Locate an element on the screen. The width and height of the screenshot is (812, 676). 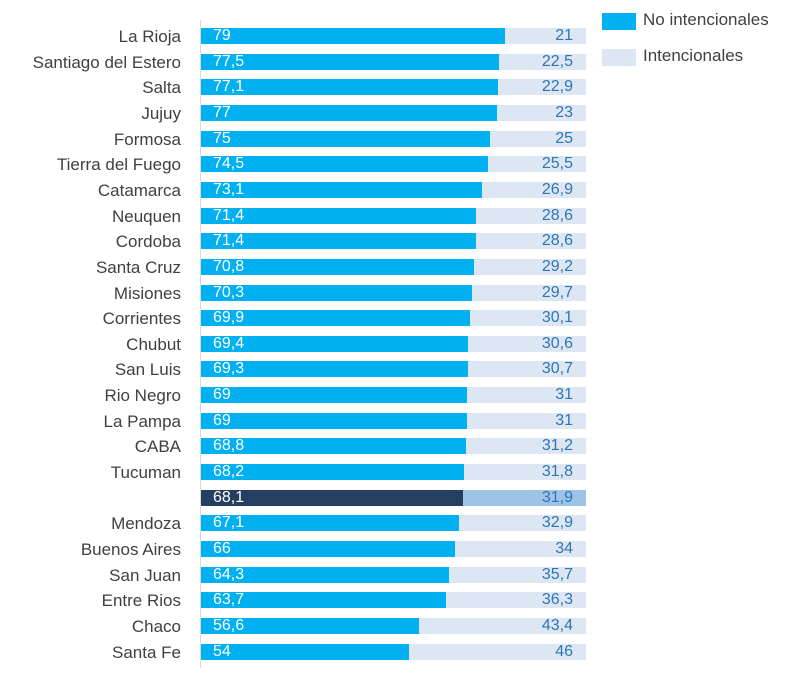
data-label-no-intencionales: 56,6 is located at coordinates (228, 626).